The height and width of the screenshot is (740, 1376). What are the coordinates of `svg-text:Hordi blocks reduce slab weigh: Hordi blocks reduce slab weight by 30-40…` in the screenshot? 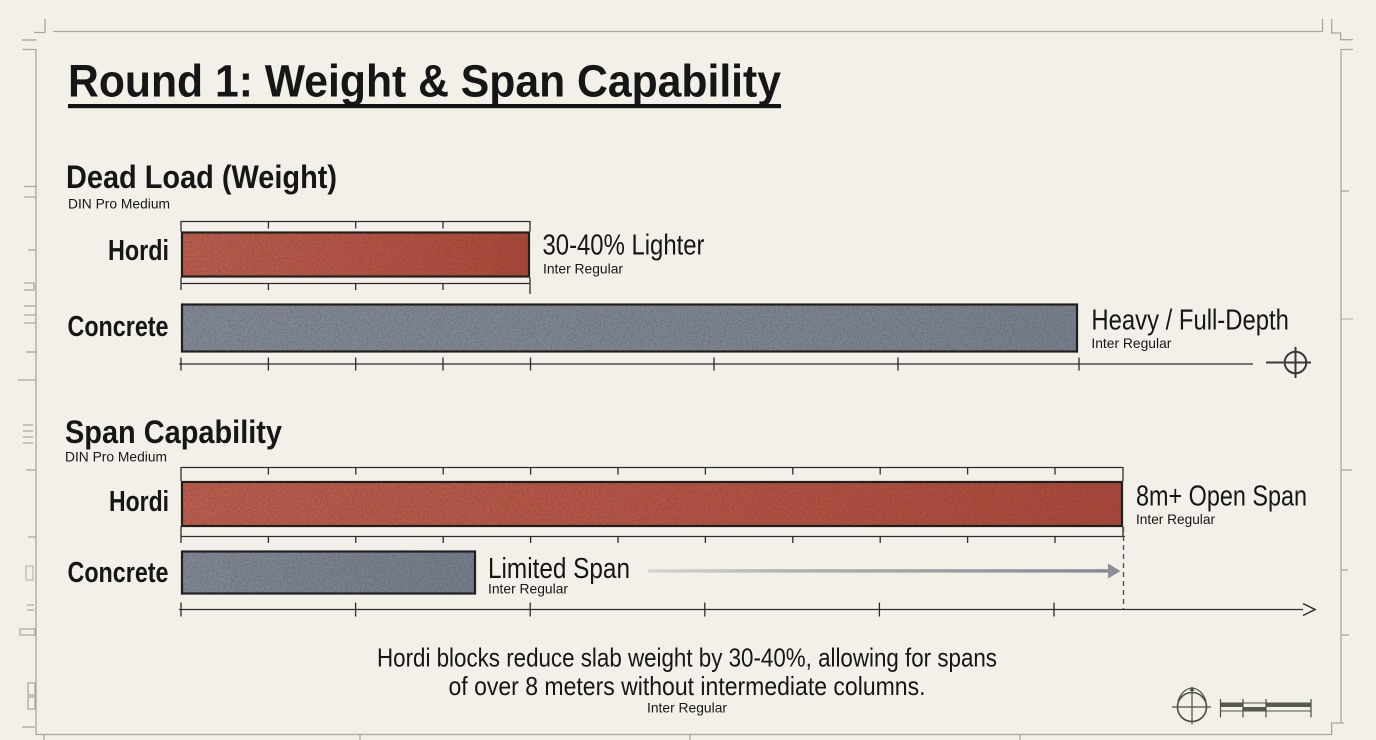 It's located at (687, 658).